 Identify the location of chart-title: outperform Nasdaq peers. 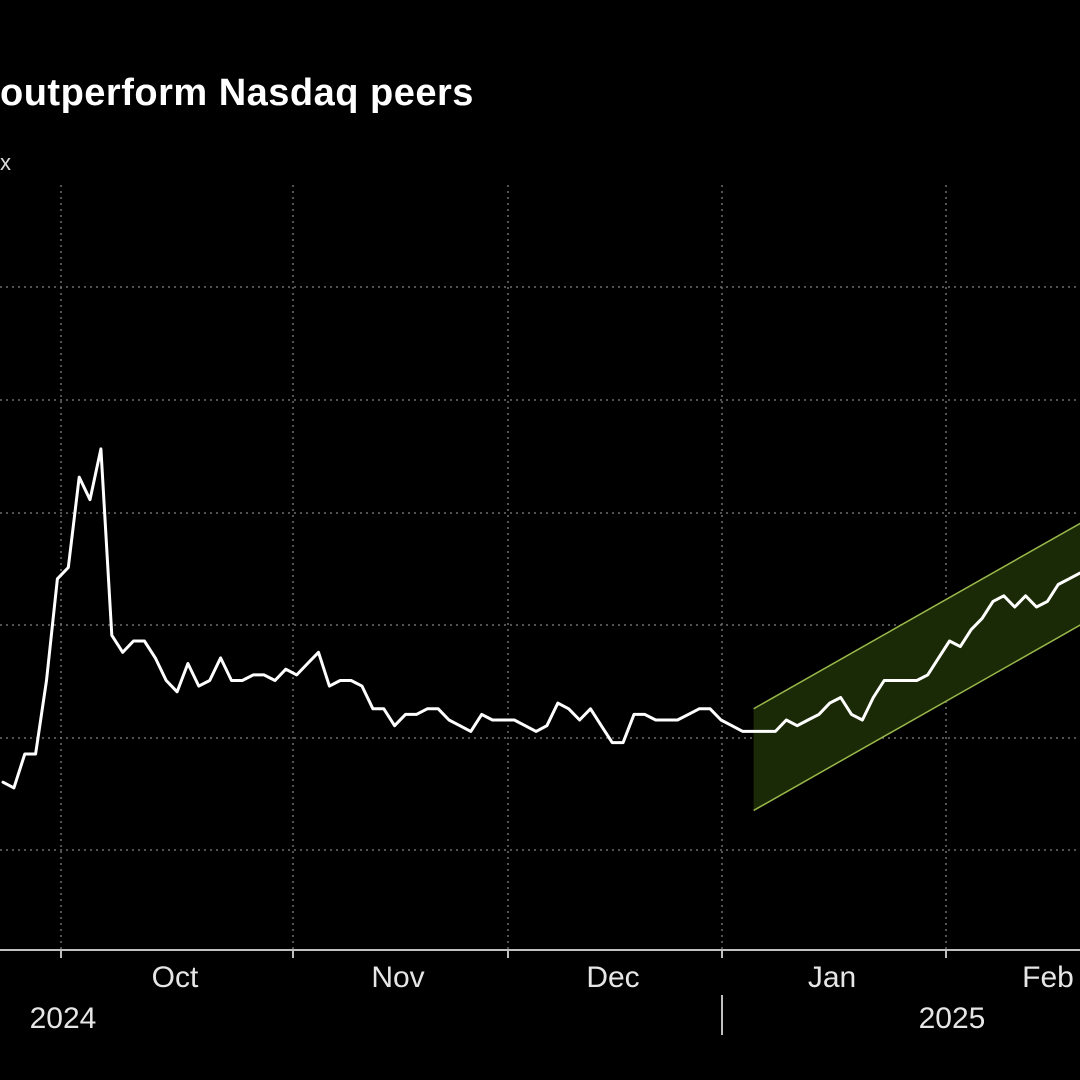
(237, 93).